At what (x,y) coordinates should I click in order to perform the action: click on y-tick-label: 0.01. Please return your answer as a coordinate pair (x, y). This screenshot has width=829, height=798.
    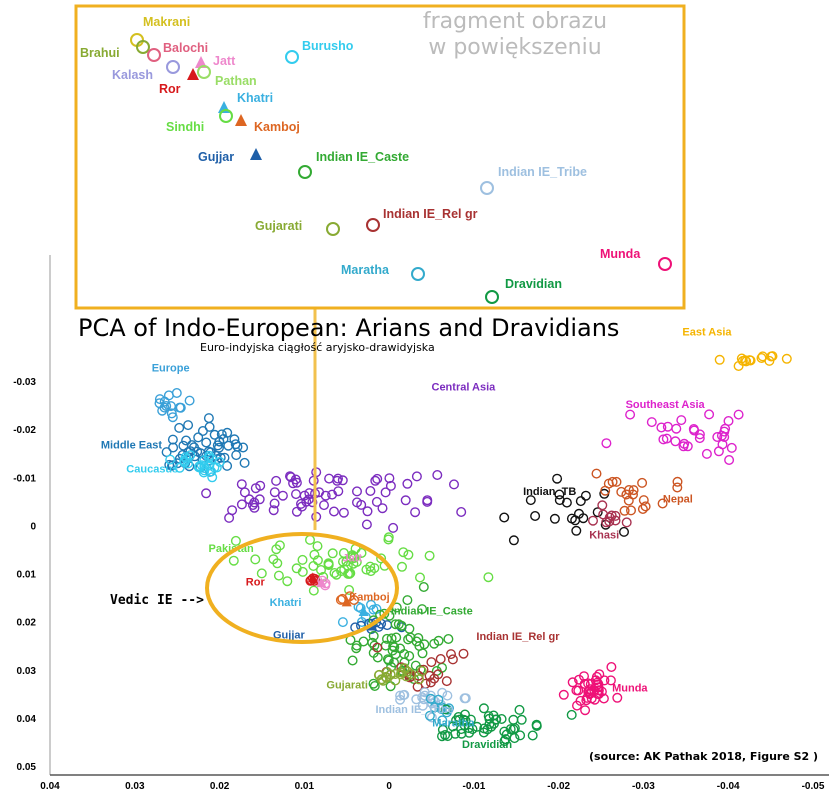
    Looking at the image, I should click on (27, 575).